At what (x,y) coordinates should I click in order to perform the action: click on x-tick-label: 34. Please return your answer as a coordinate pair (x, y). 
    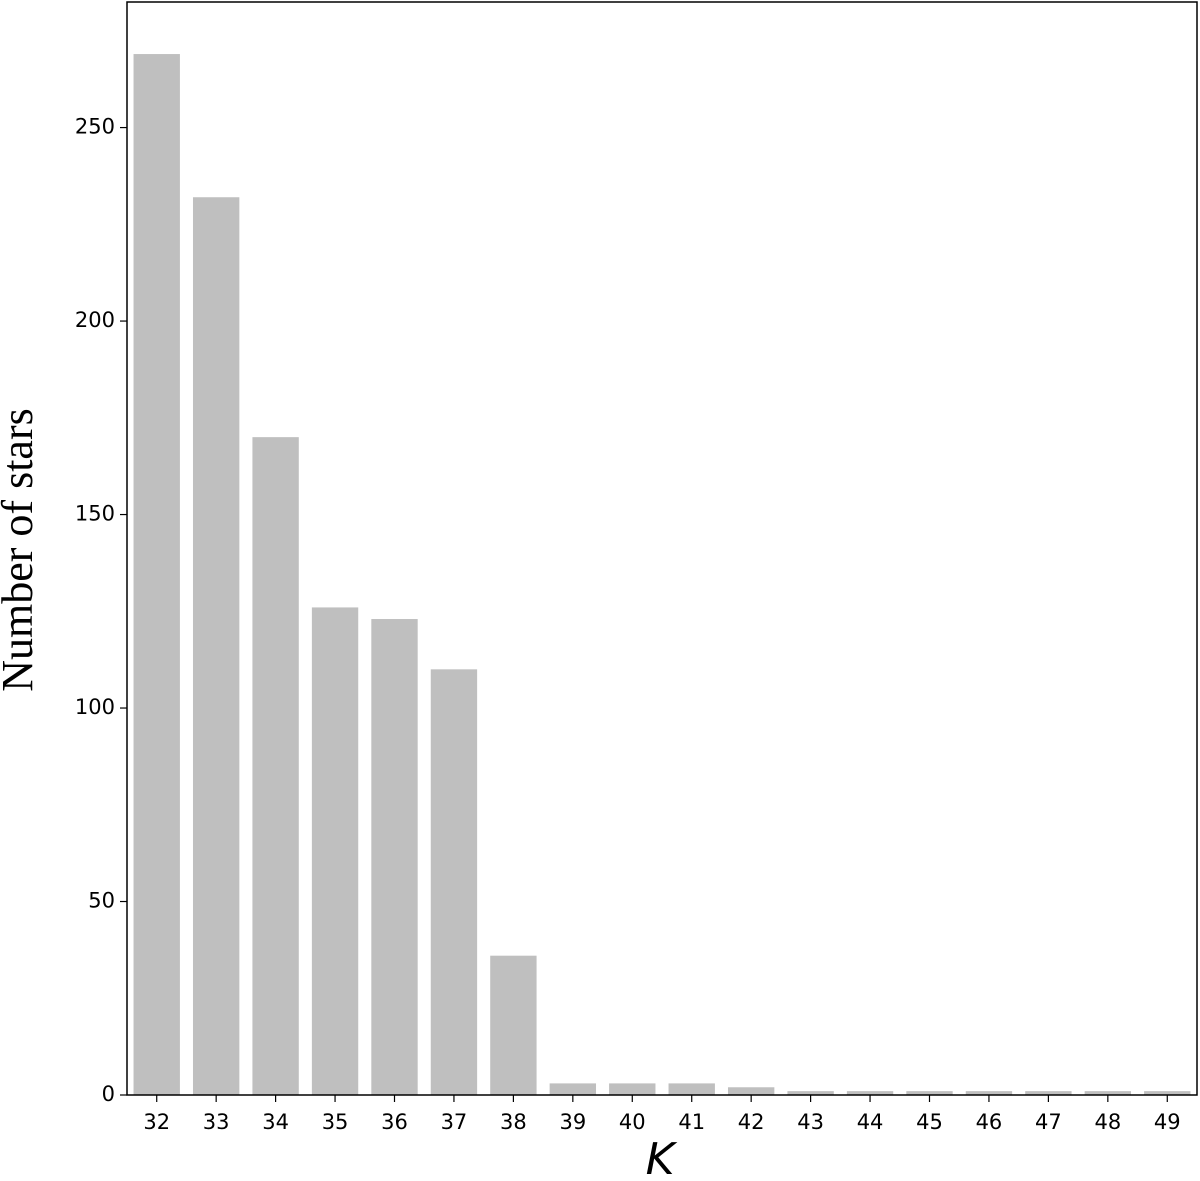
    Looking at the image, I should click on (275, 1122).